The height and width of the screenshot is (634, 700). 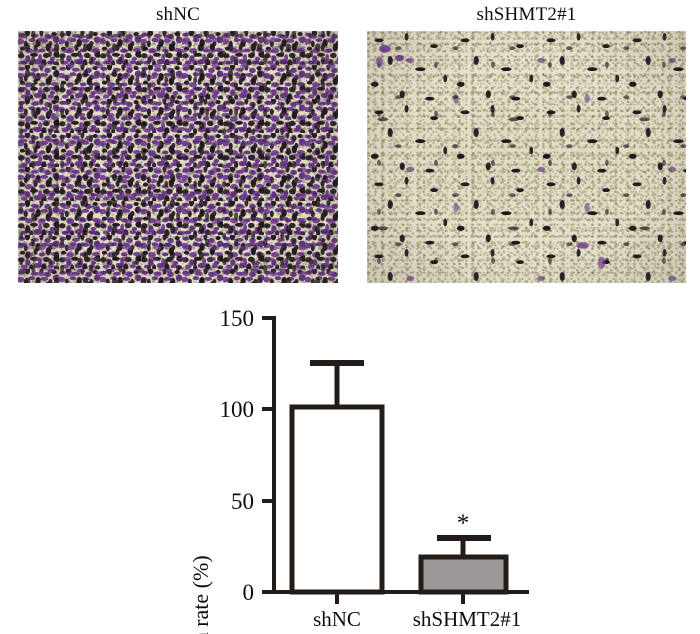 What do you see at coordinates (242, 501) in the screenshot?
I see `y-tick-label-50: 50` at bounding box center [242, 501].